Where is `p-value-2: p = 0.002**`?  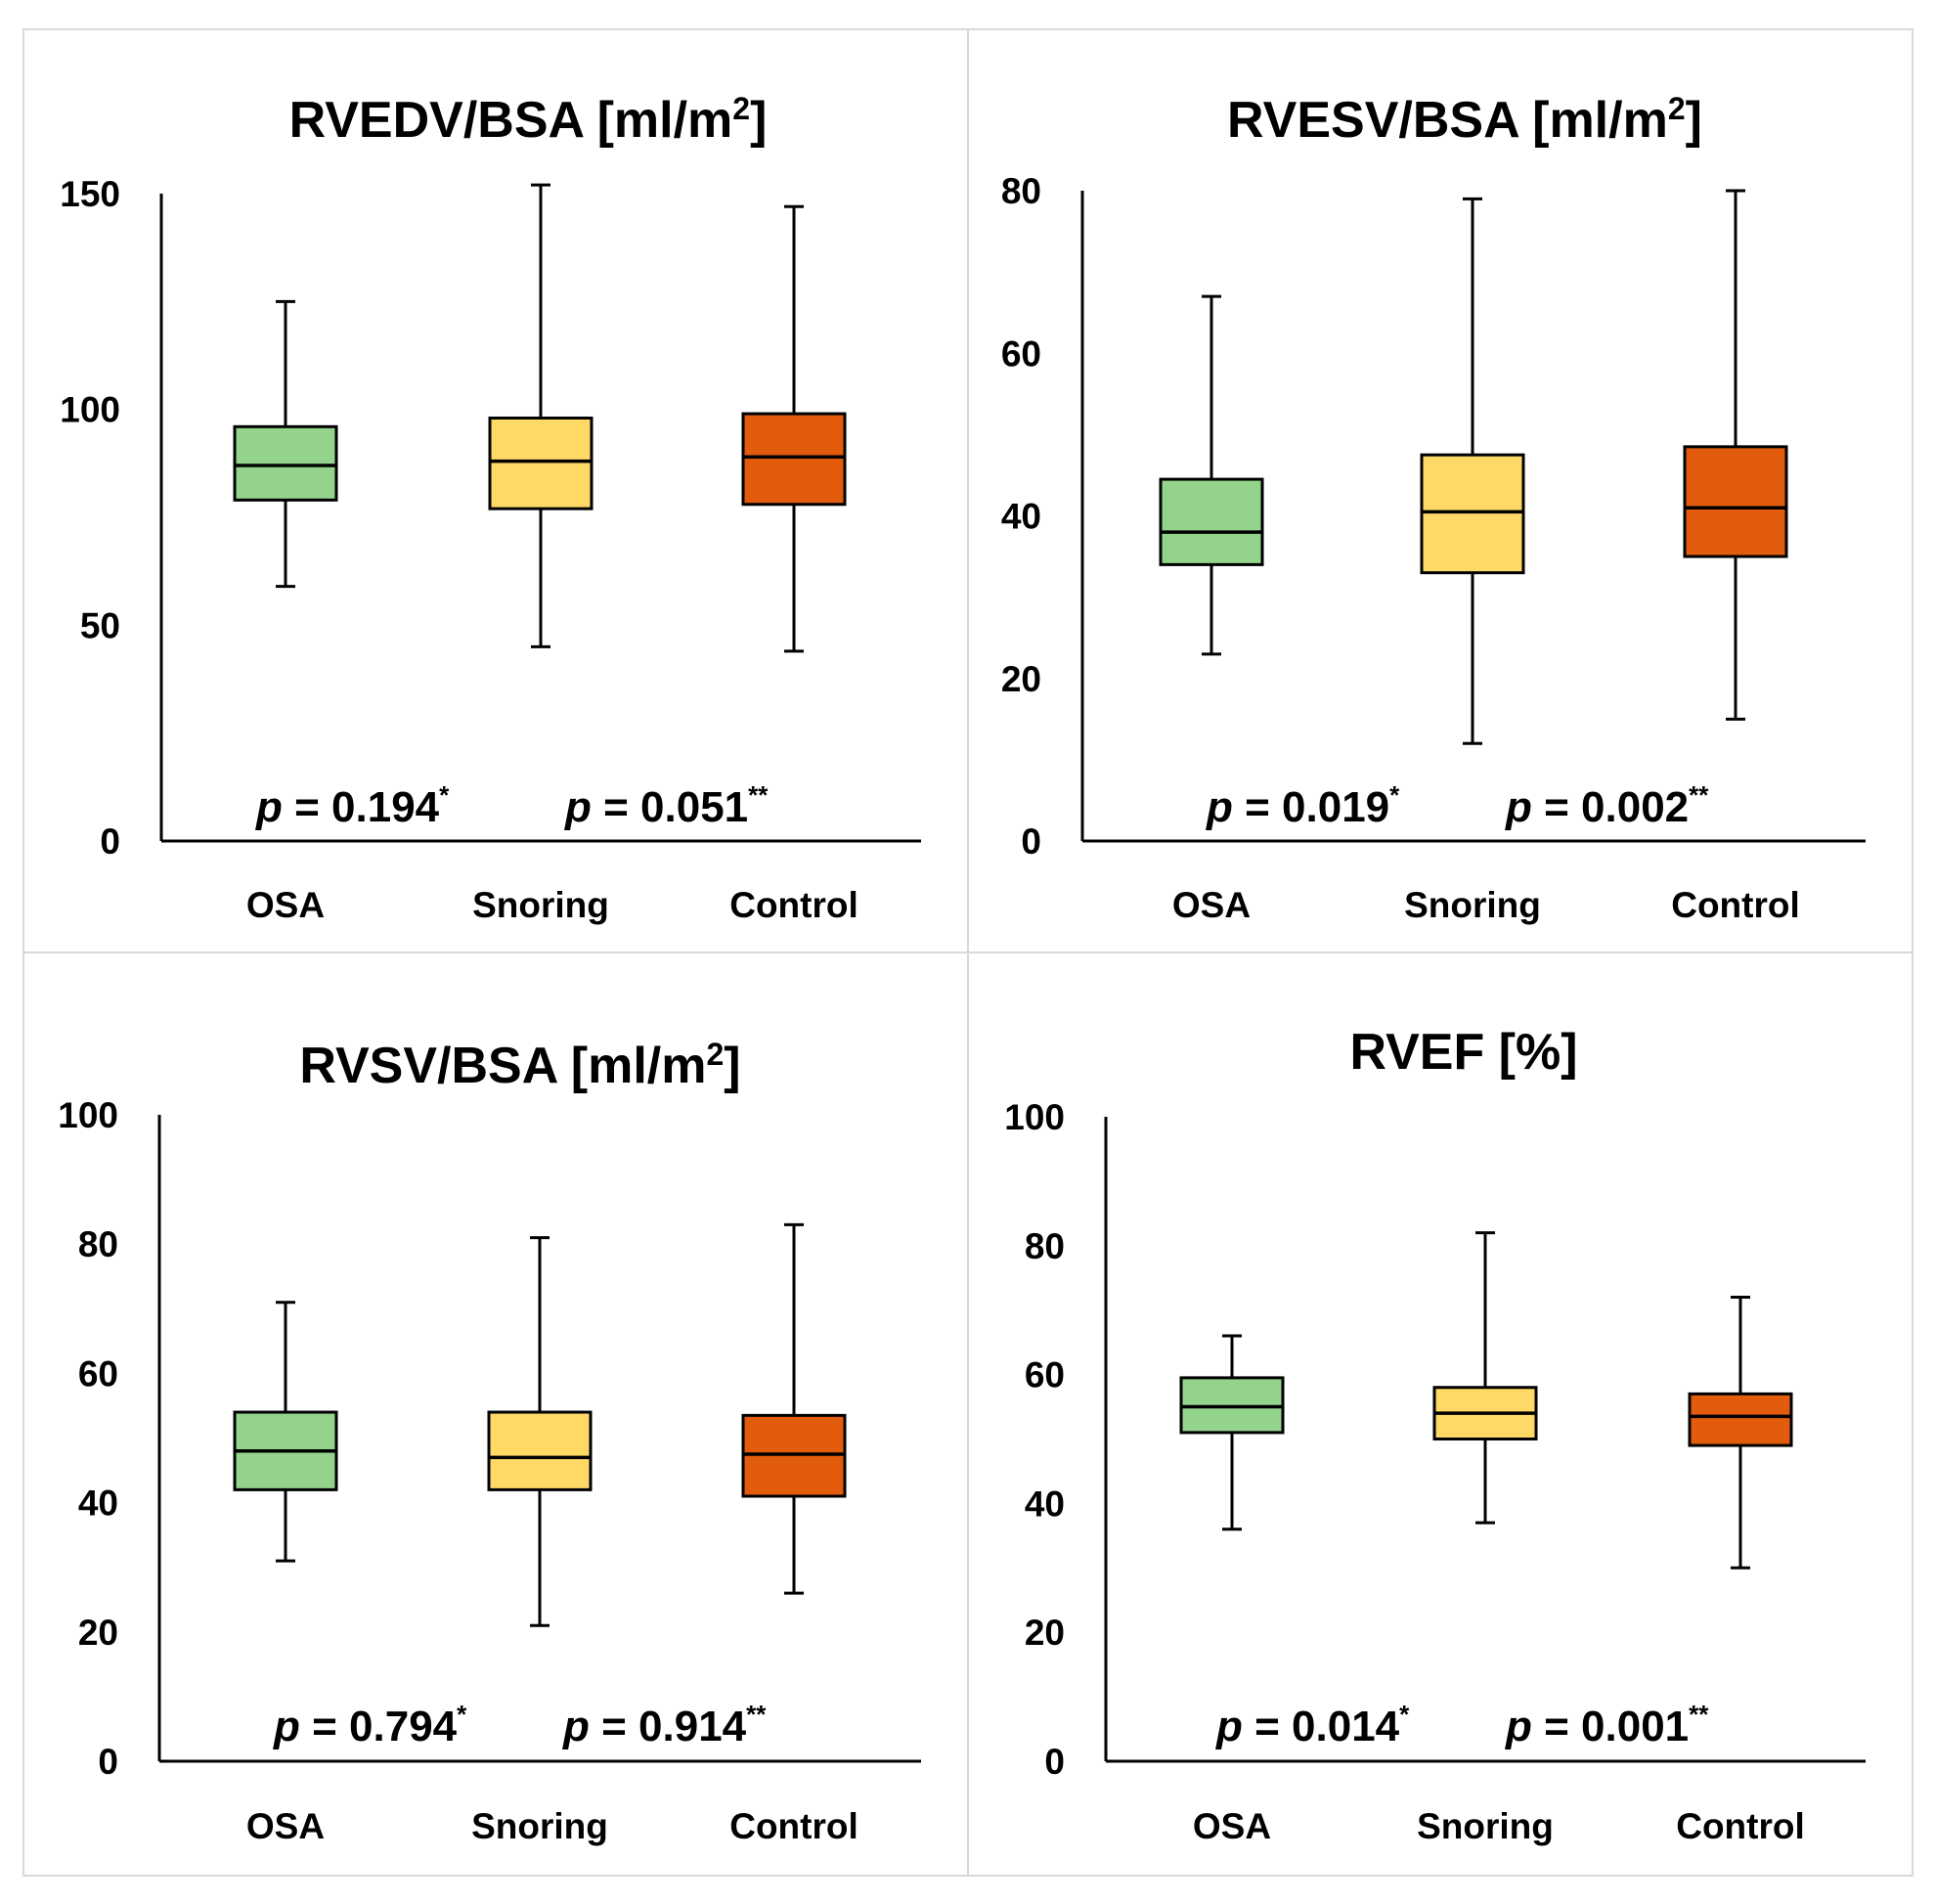
p-value-2: p = 0.002** is located at coordinates (1607, 805).